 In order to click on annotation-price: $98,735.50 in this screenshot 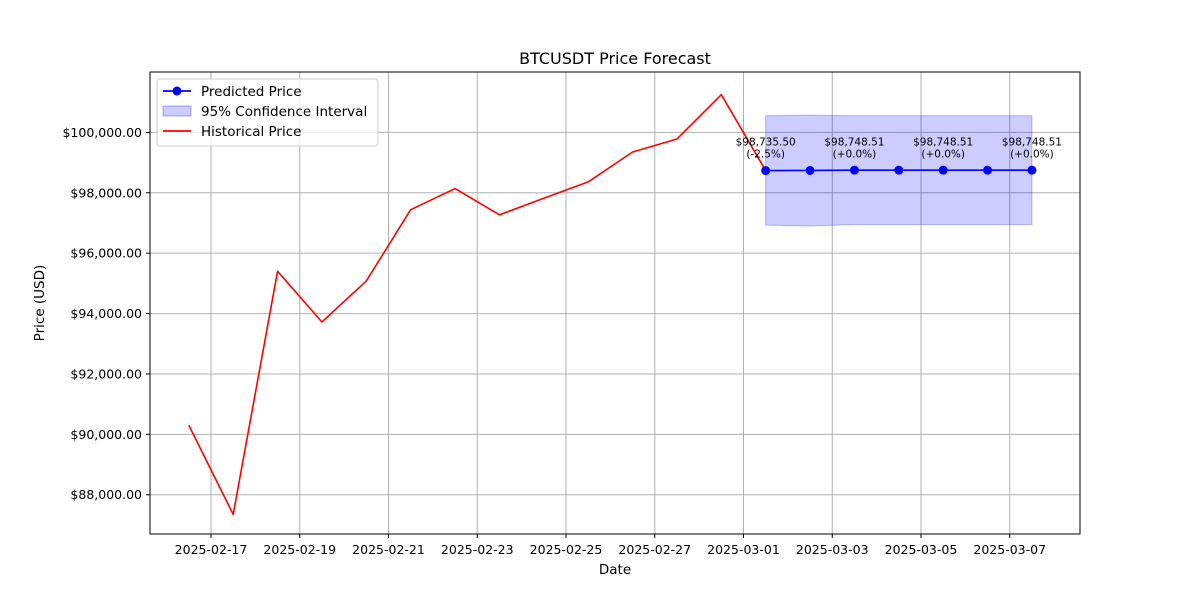, I will do `click(766, 143)`.